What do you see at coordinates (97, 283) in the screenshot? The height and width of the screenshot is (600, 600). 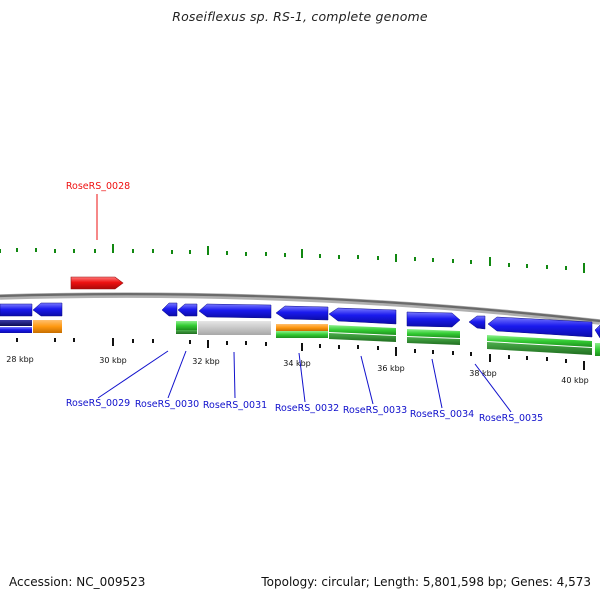 I see `gene-0028-feature` at bounding box center [97, 283].